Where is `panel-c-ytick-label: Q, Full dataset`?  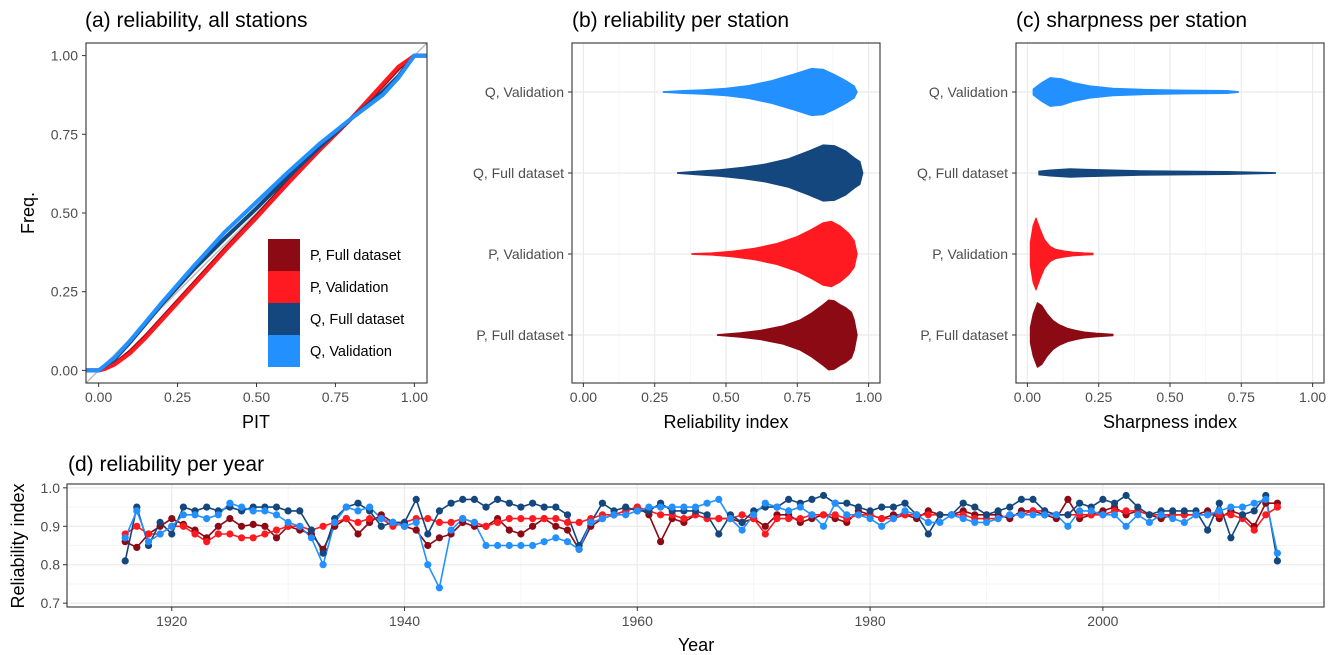 panel-c-ytick-label: Q, Full dataset is located at coordinates (962, 173).